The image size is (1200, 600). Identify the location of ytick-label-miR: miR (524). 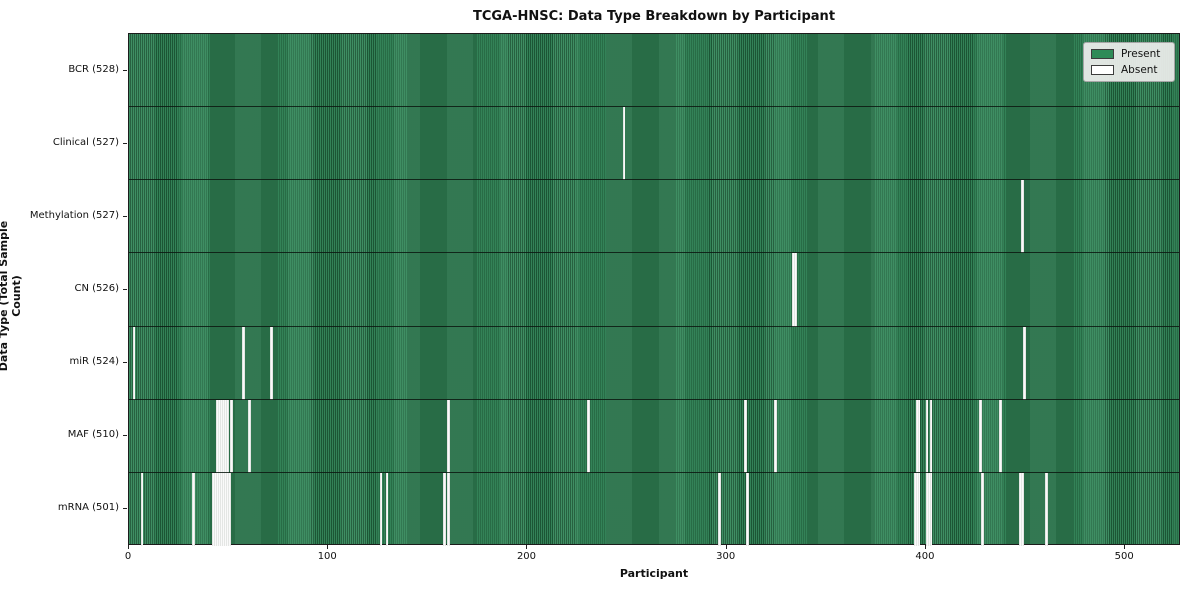
(94, 362).